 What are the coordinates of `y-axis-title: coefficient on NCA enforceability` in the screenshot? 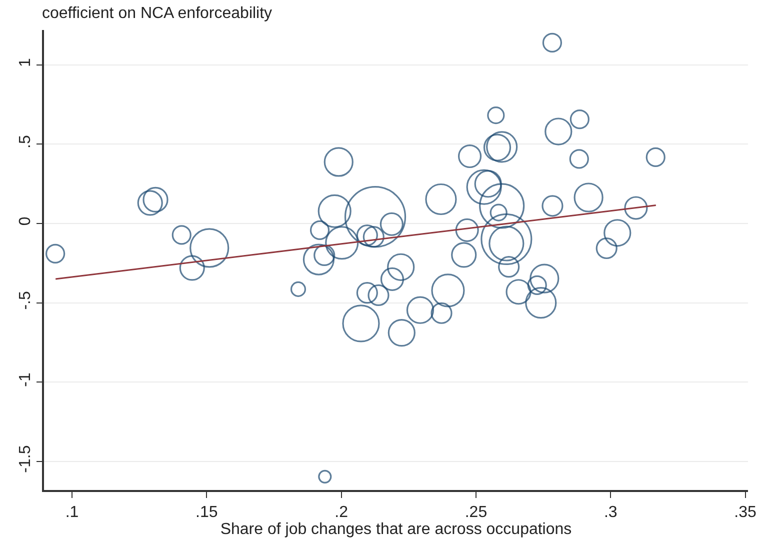 It's located at (157, 13).